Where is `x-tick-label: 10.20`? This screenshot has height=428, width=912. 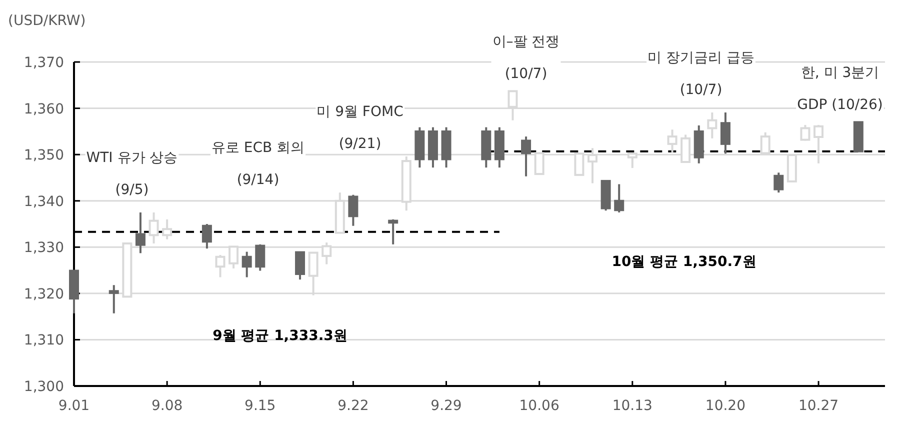 x-tick-label: 10.20 is located at coordinates (725, 406).